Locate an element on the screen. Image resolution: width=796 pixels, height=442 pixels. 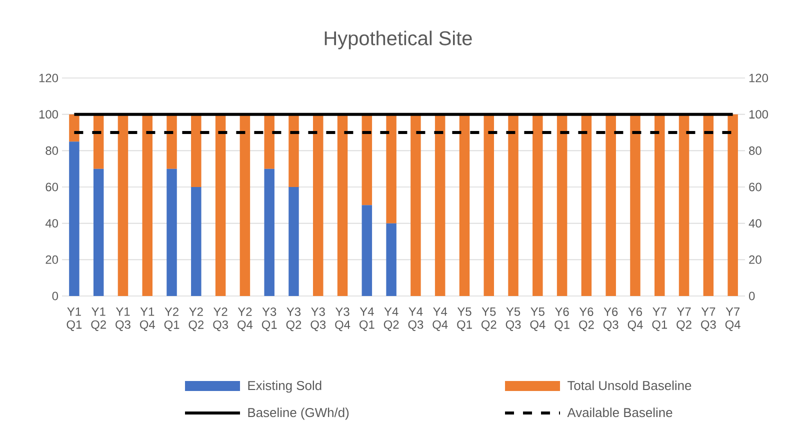
x-tick-label: Y2 Q1 is located at coordinates (172, 320).